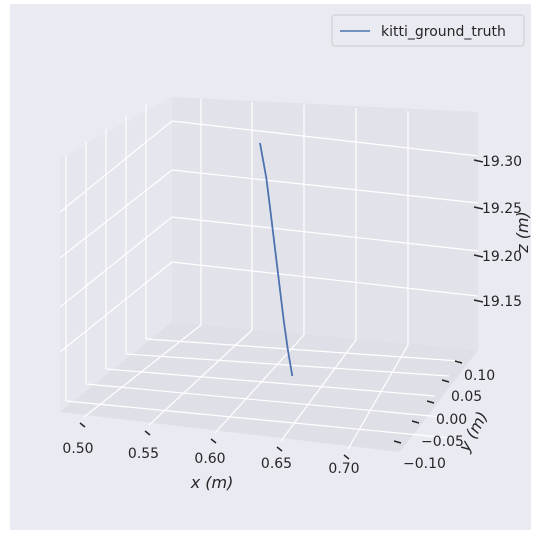 The height and width of the screenshot is (540, 540). What do you see at coordinates (442, 442) in the screenshot?
I see `y-tick-label: −0.05` at bounding box center [442, 442].